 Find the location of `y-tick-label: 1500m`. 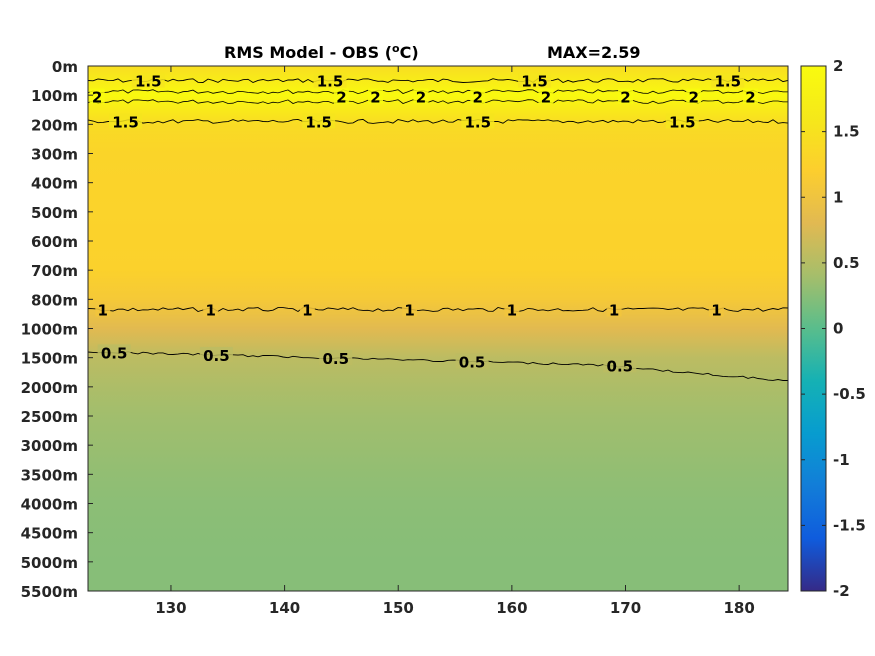

y-tick-label: 1500m is located at coordinates (49, 359).